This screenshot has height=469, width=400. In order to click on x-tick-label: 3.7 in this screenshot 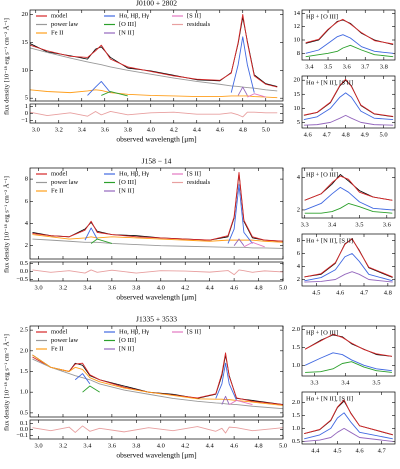, I will do `click(365, 66)`.